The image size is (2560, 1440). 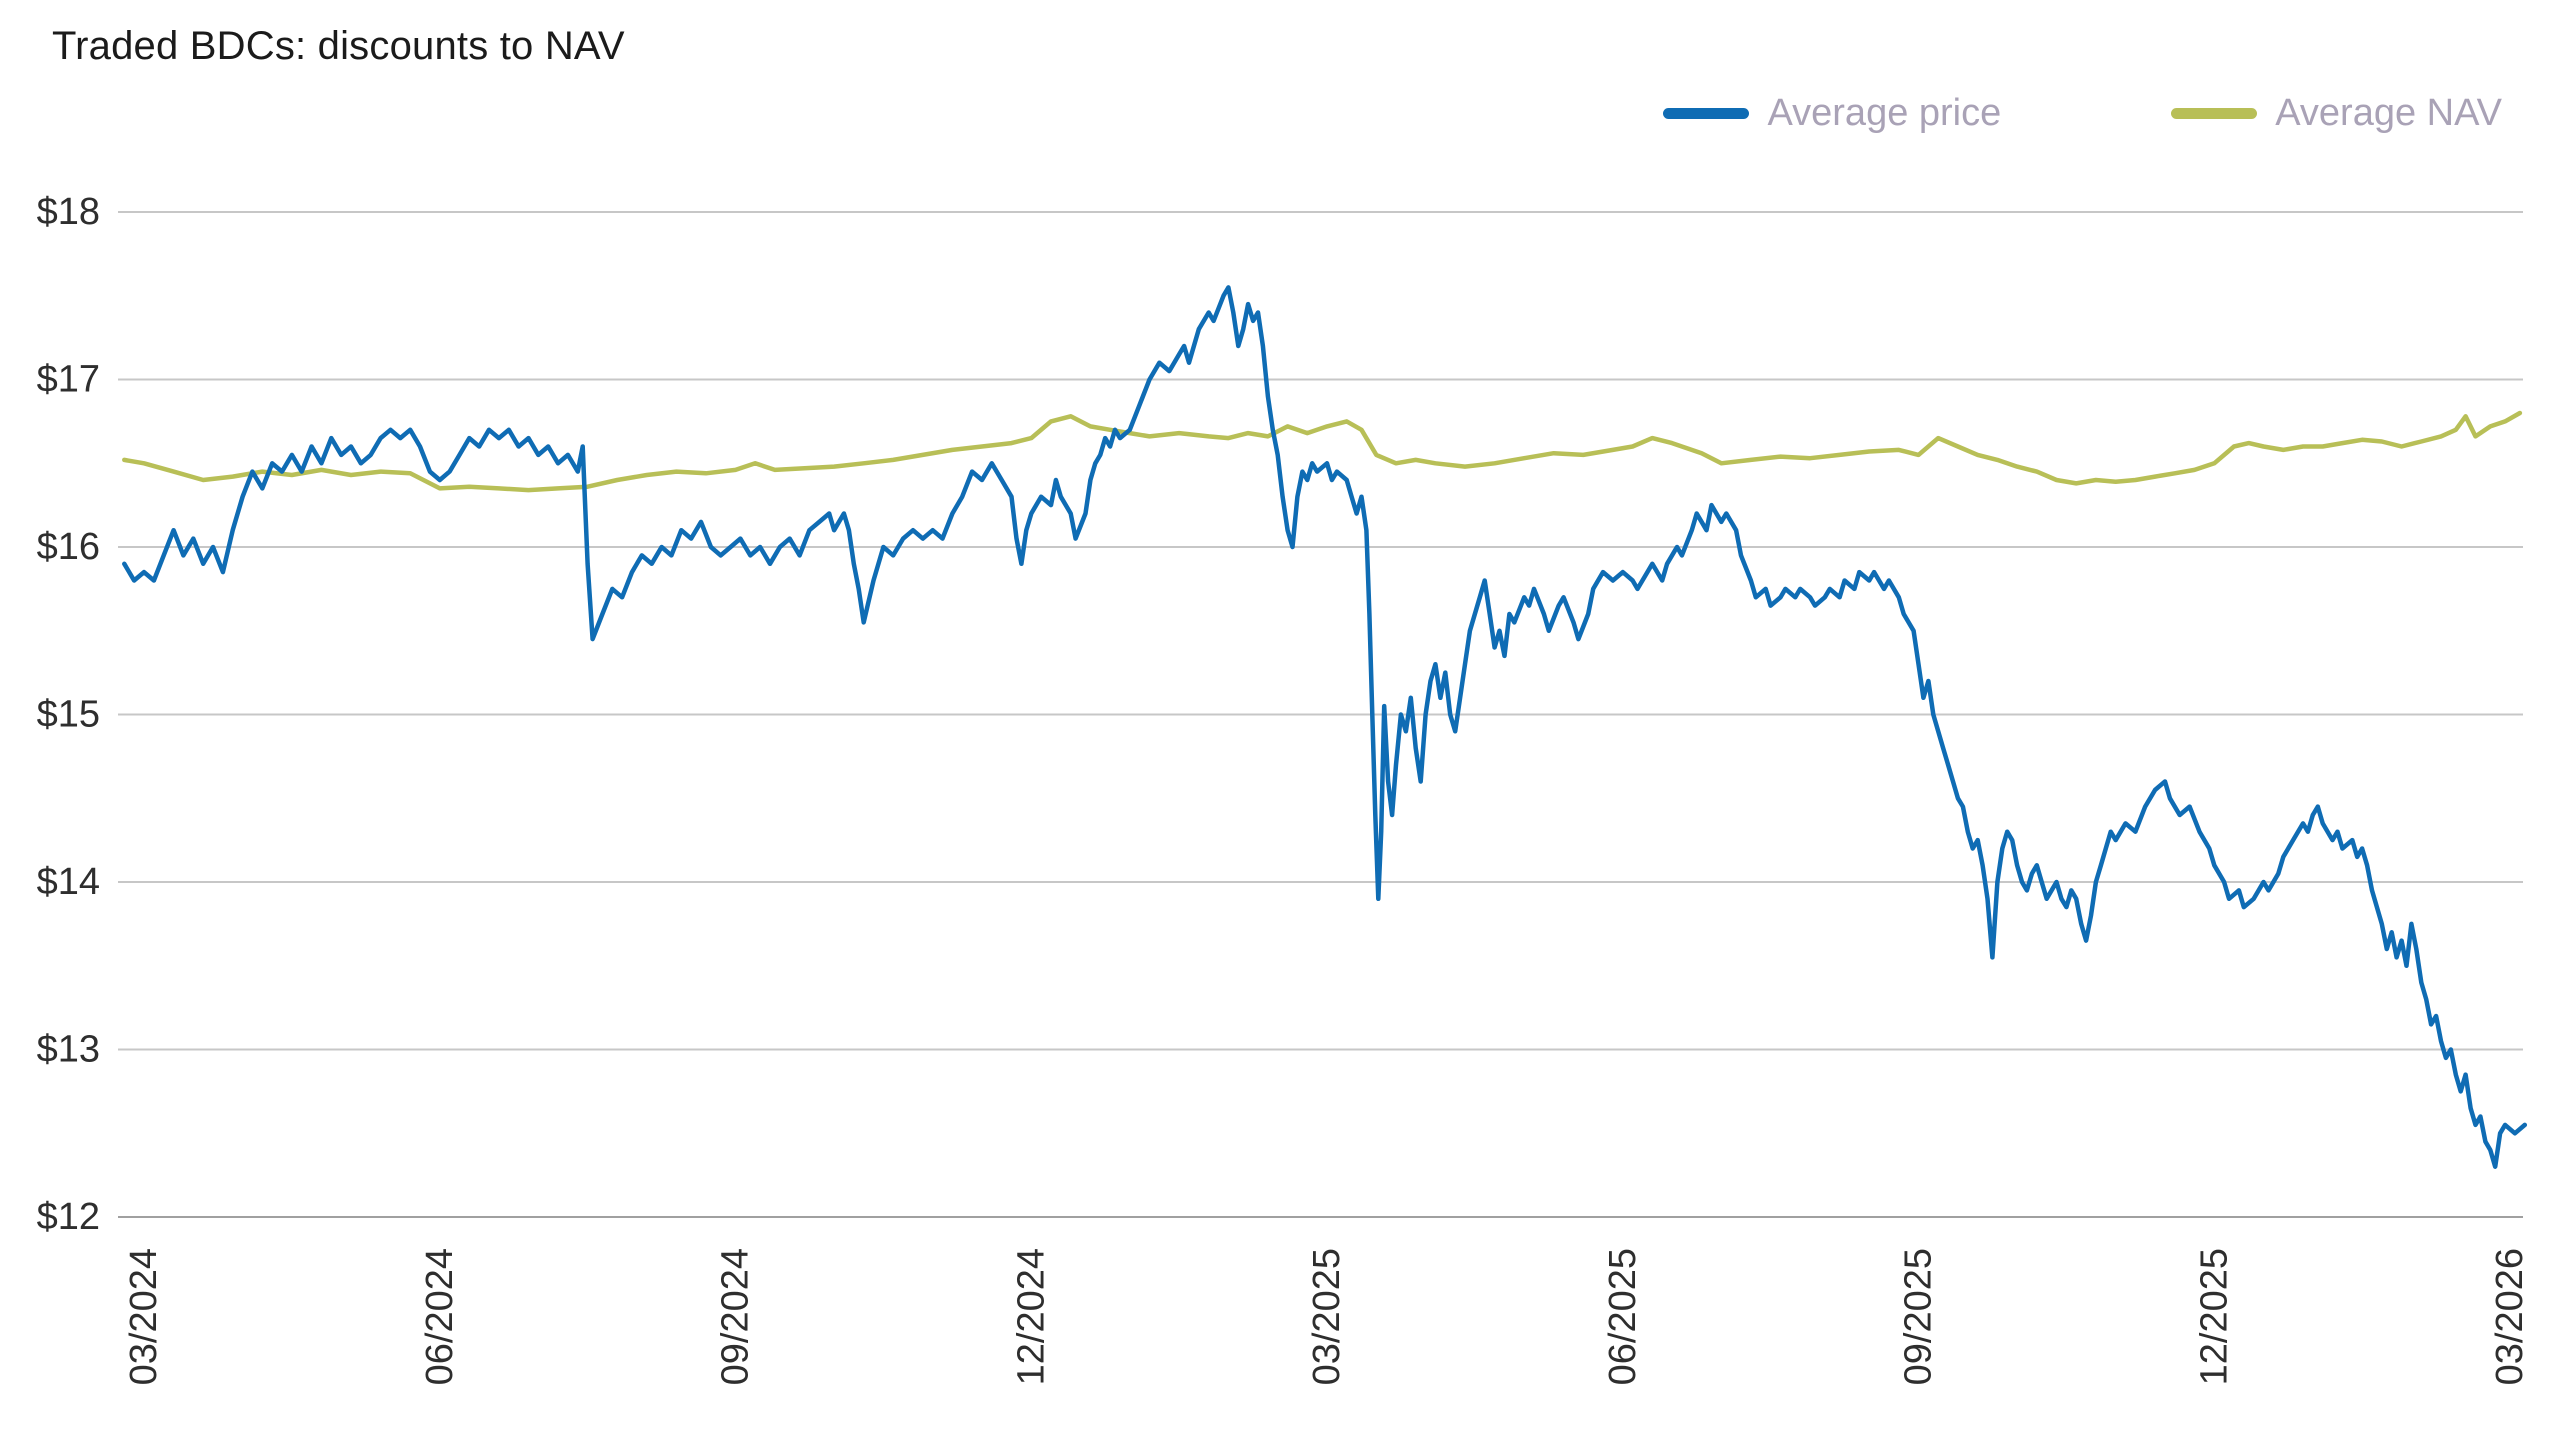 What do you see at coordinates (68, 212) in the screenshot?
I see `y-axis-label: $18` at bounding box center [68, 212].